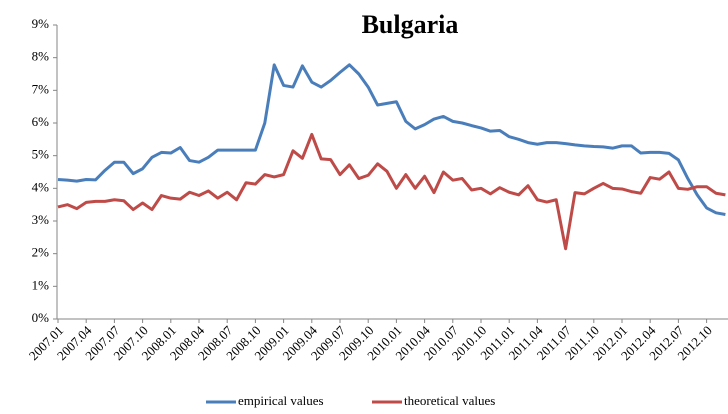 This screenshot has width=728, height=414. What do you see at coordinates (41, 317) in the screenshot?
I see `y-tick-label: 0%` at bounding box center [41, 317].